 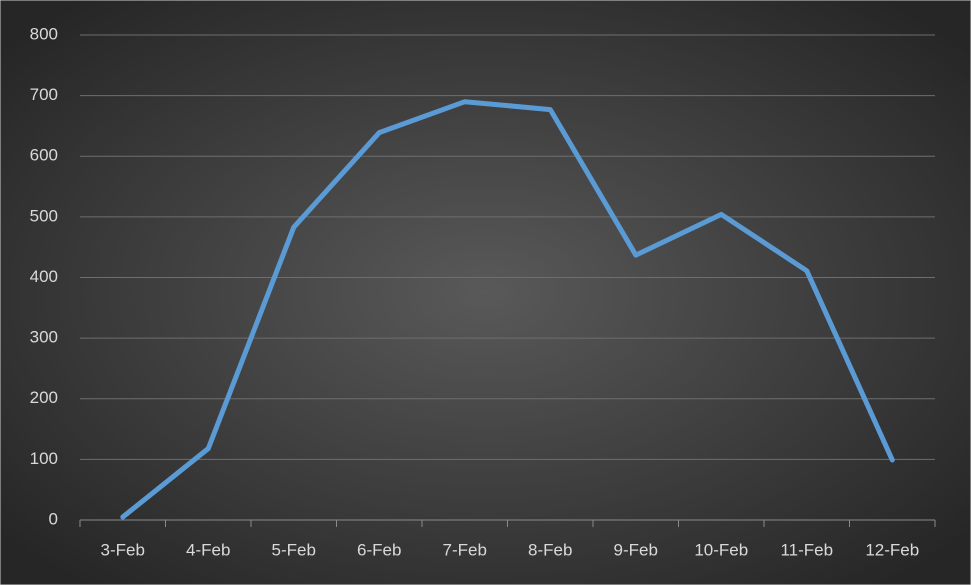 What do you see at coordinates (44, 458) in the screenshot?
I see `y-tick-label: 100` at bounding box center [44, 458].